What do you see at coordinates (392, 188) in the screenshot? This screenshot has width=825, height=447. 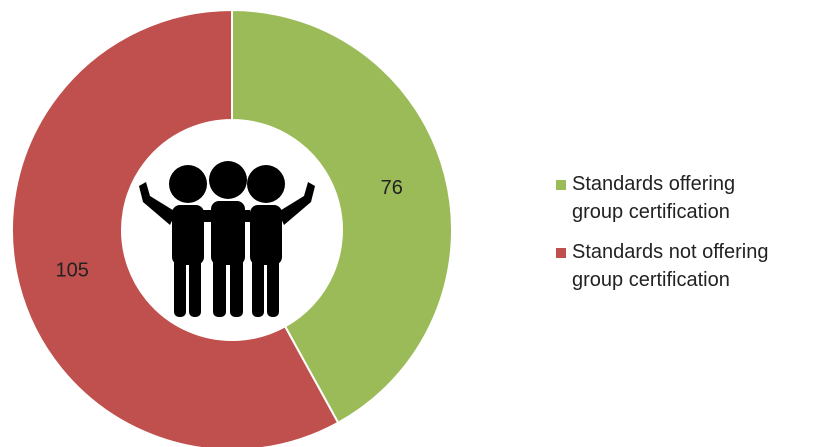 I see `data-label: 76` at bounding box center [392, 188].